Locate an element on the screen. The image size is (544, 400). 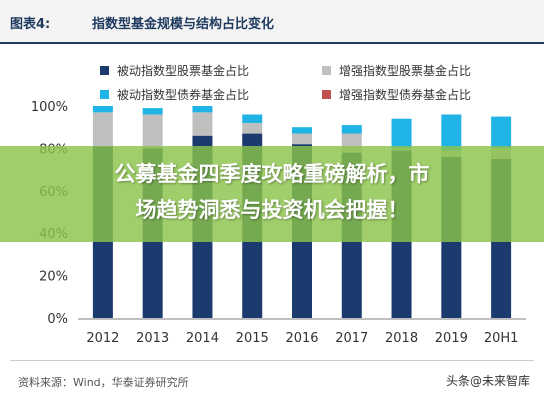
legend-item-enhanced-equity: 增强指数型股票基金占比 is located at coordinates (396, 70).